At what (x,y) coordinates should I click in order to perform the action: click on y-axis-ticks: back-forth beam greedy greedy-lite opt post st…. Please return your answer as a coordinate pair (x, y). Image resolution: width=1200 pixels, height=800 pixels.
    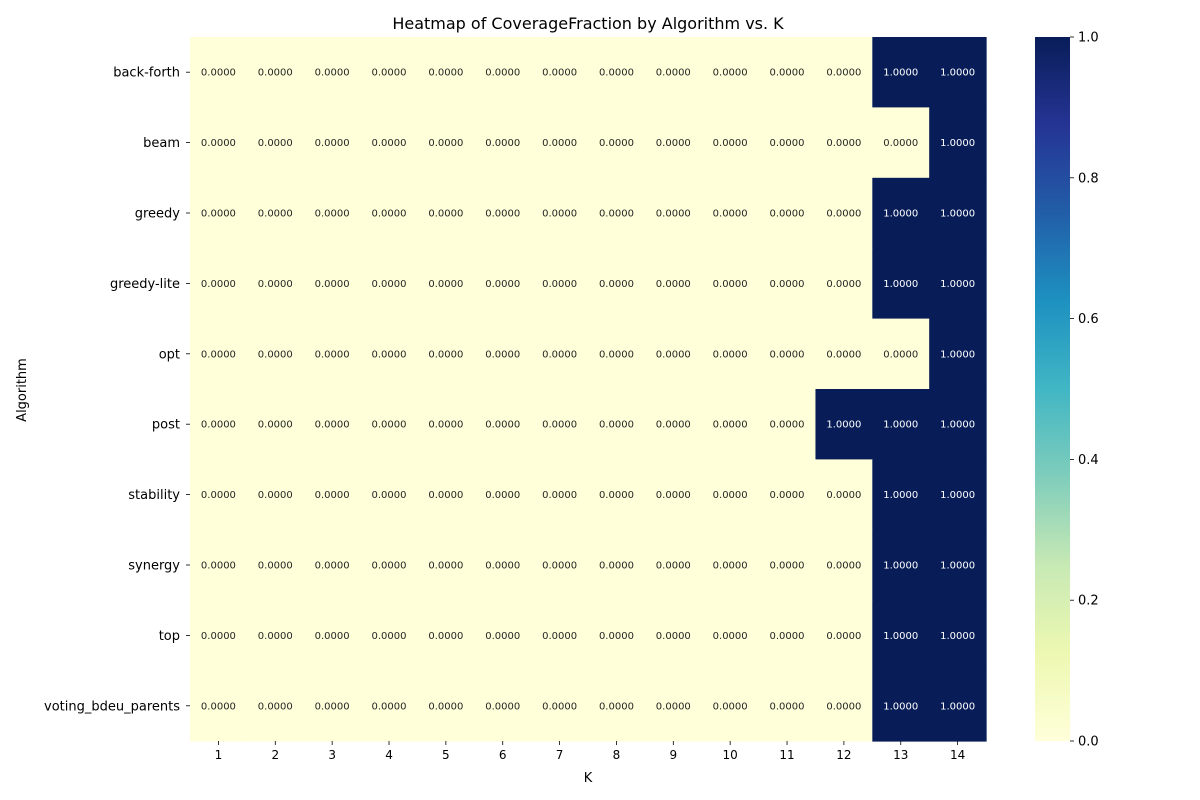
    Looking at the image, I should click on (117, 390).